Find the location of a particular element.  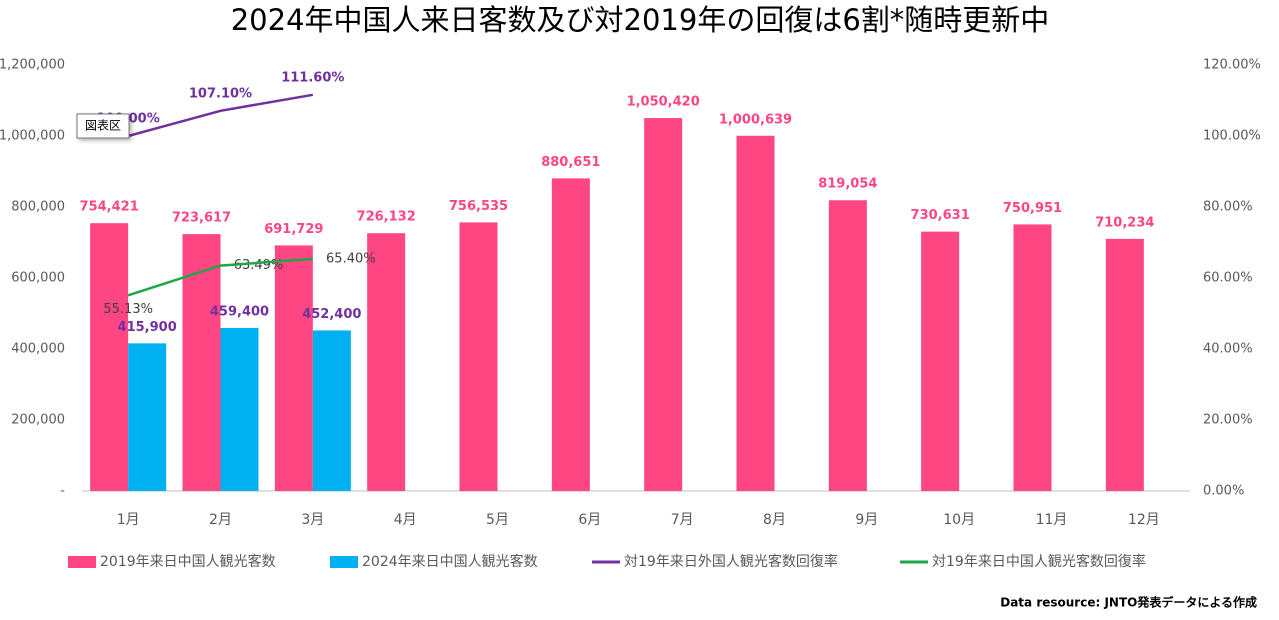

y2-tick-label: 60.00% is located at coordinates (1228, 278).